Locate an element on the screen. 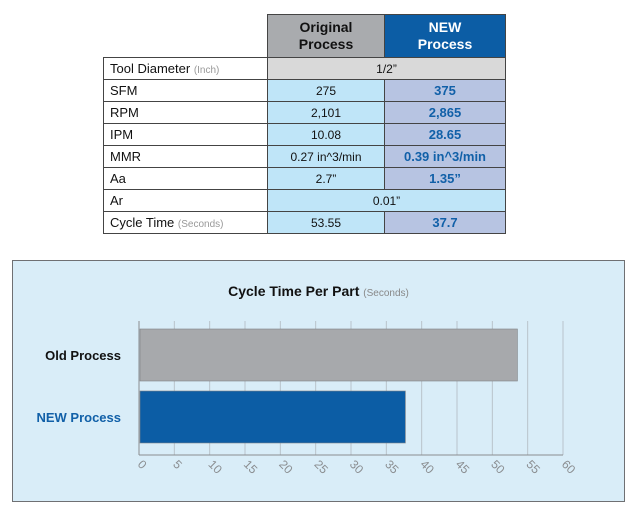  table-header-row: Original Process NEW Process is located at coordinates (305, 36).